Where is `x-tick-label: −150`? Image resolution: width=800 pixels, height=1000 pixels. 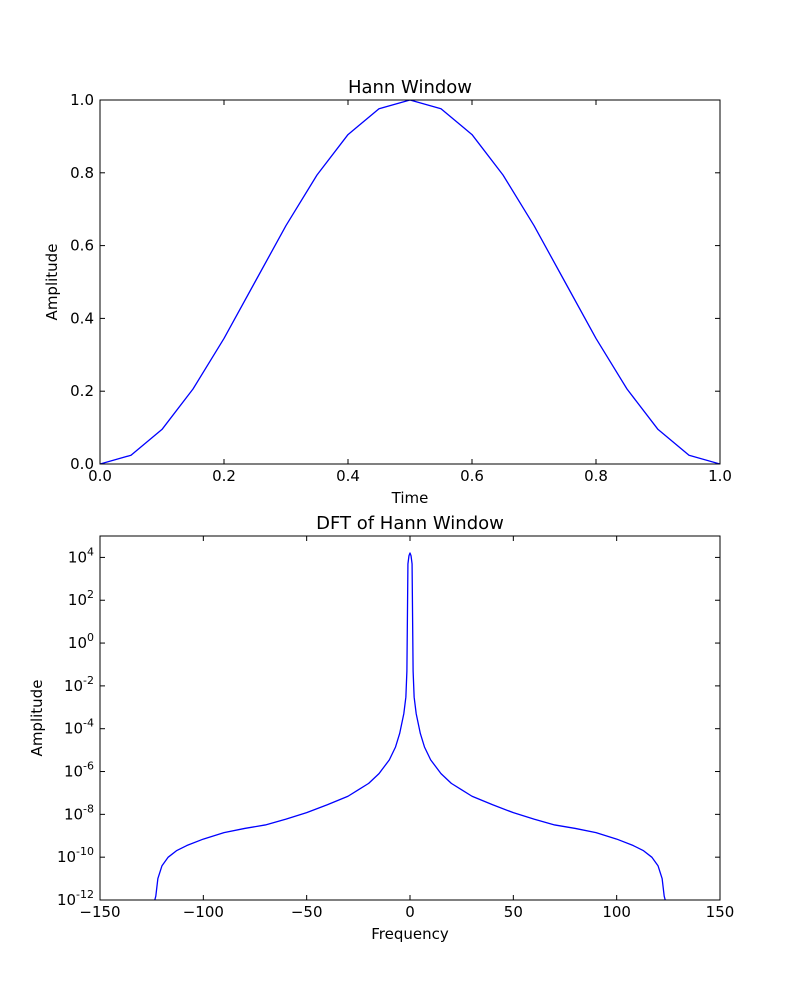 x-tick-label: −150 is located at coordinates (99, 912).